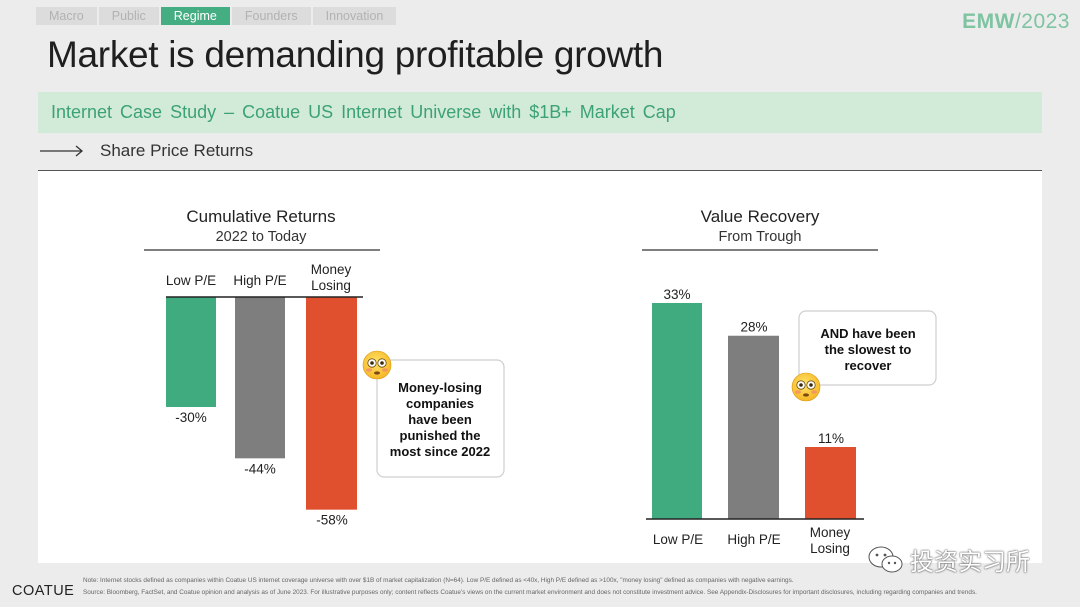 The width and height of the screenshot is (1080, 607). I want to click on chart1-label-high-pe: -44%, so click(260, 468).